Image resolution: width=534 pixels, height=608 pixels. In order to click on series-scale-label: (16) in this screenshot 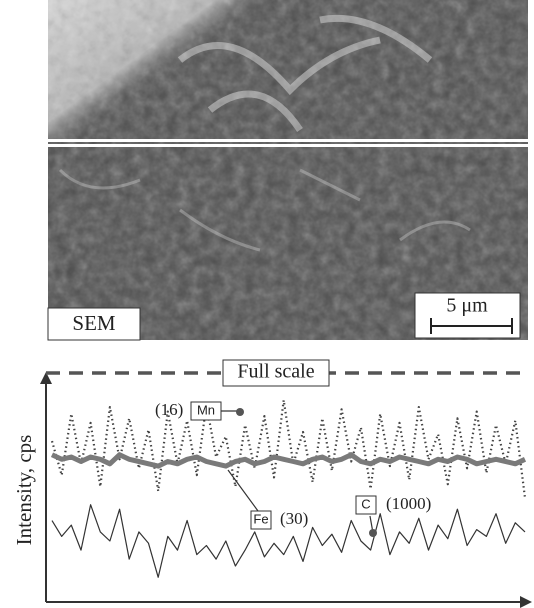, I will do `click(169, 409)`.